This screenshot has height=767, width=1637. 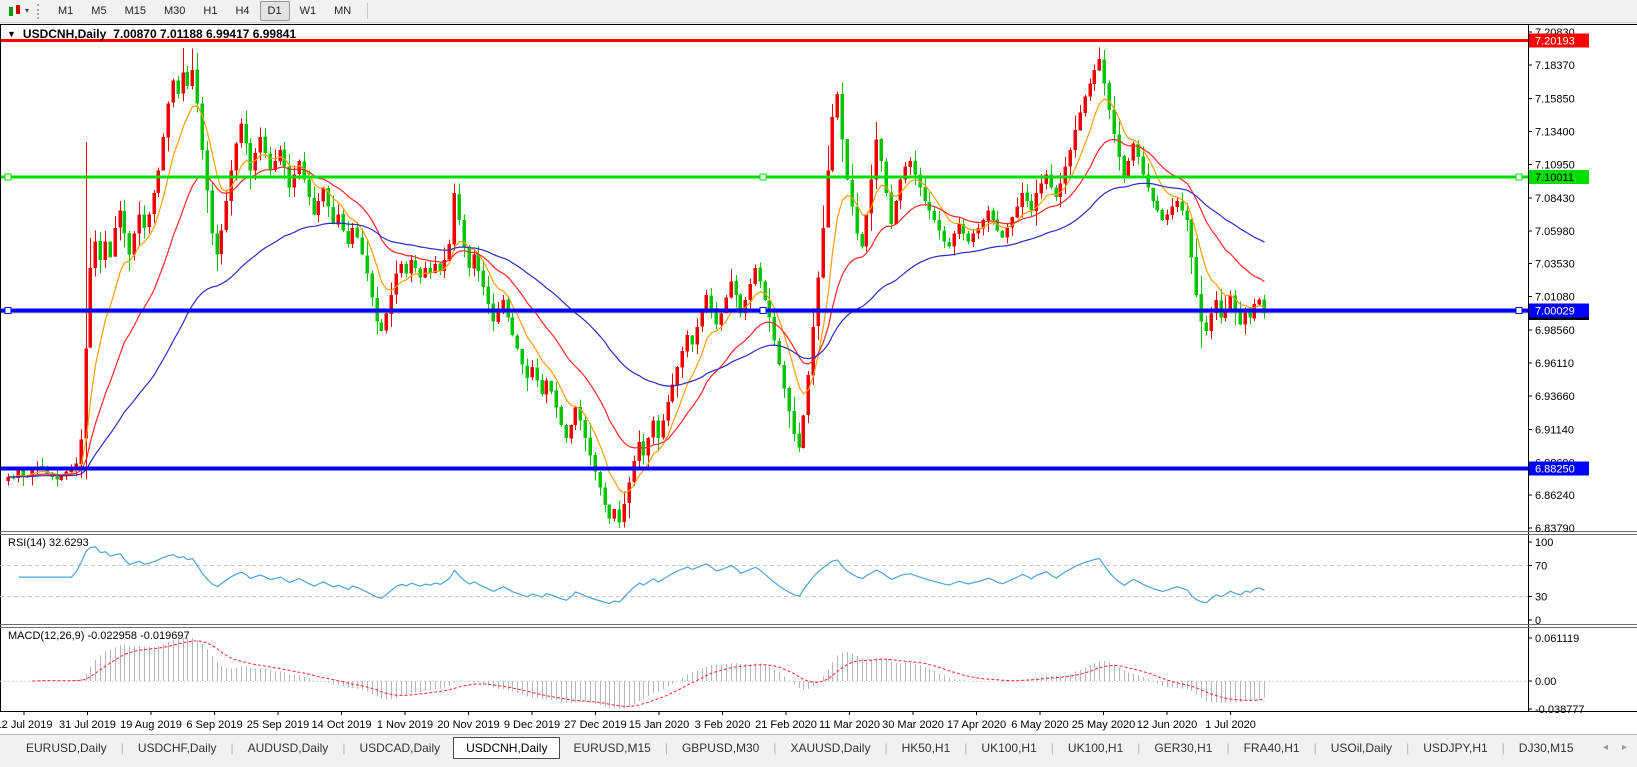 What do you see at coordinates (1455, 747) in the screenshot?
I see `chart-tab-usdjpy-h1: USDJPY,H1` at bounding box center [1455, 747].